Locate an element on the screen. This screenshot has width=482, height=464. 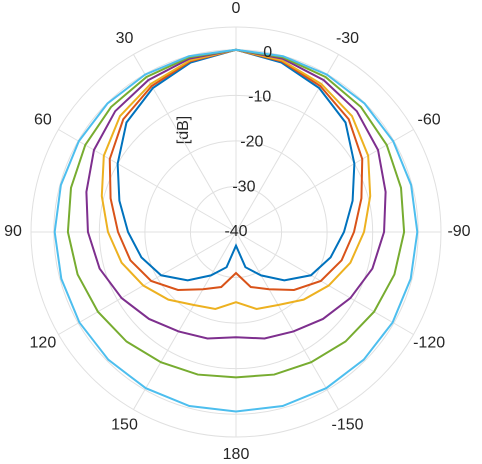
theta-tick-label: -120 is located at coordinates (429, 343).